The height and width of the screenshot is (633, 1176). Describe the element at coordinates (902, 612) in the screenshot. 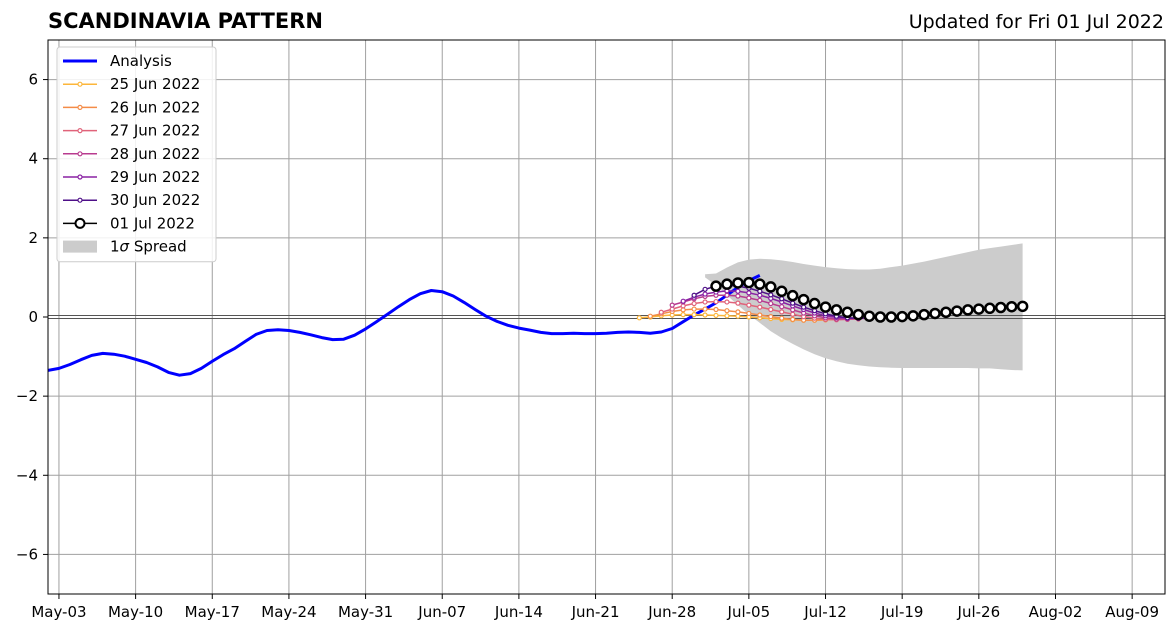

I see `x-tick-label: Jul-19` at that location.